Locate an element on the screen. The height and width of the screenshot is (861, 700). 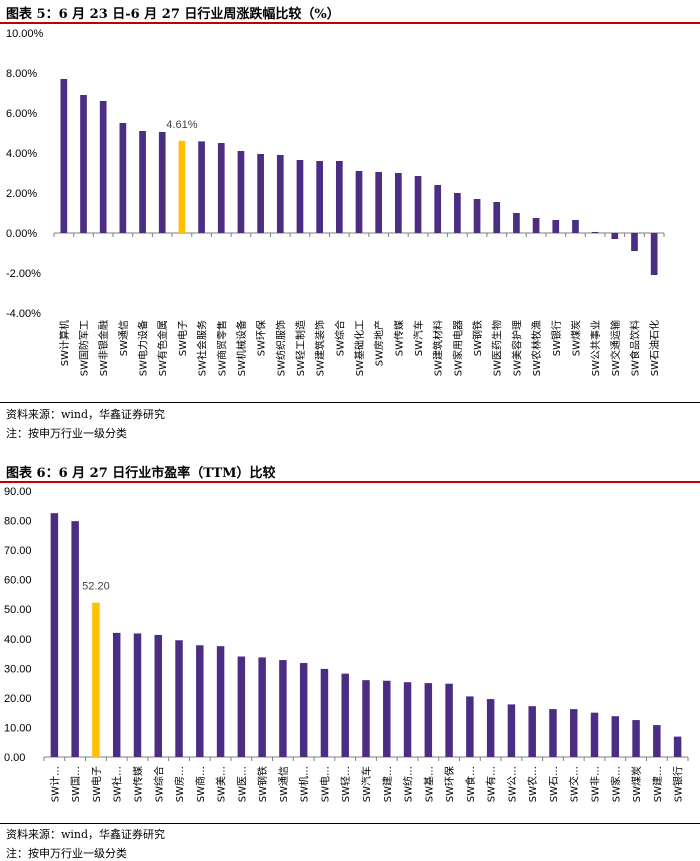
chart1-title: 图表 5：6 月 23 日-6 月 27 日行业周涨跌幅比较（%） is located at coordinates (173, 14).